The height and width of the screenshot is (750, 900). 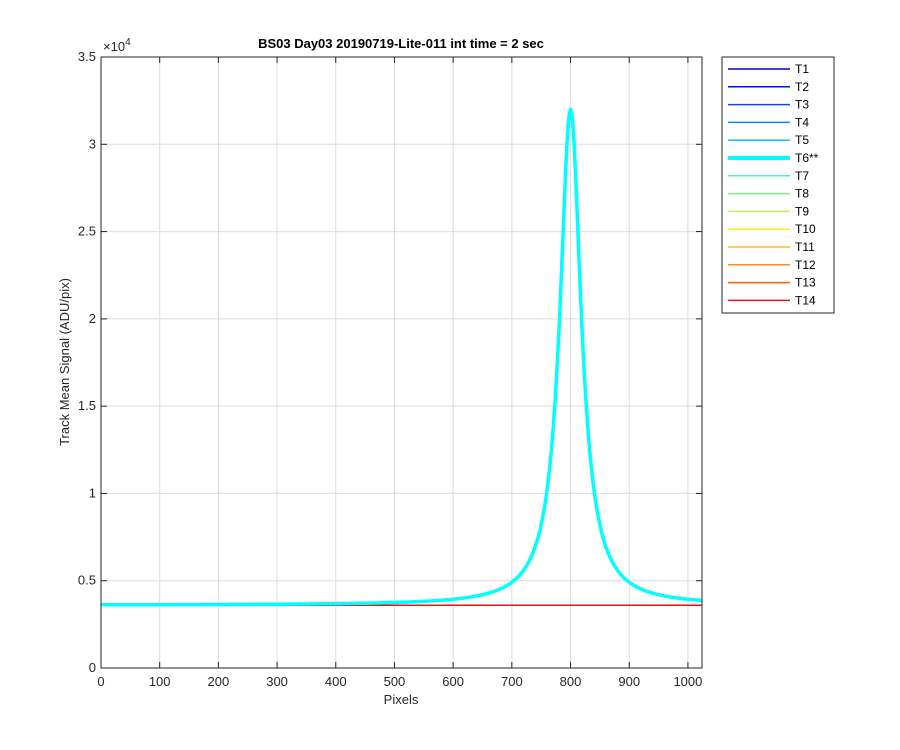 I want to click on svg-text: ×10⁴, so click(x=117, y=45).